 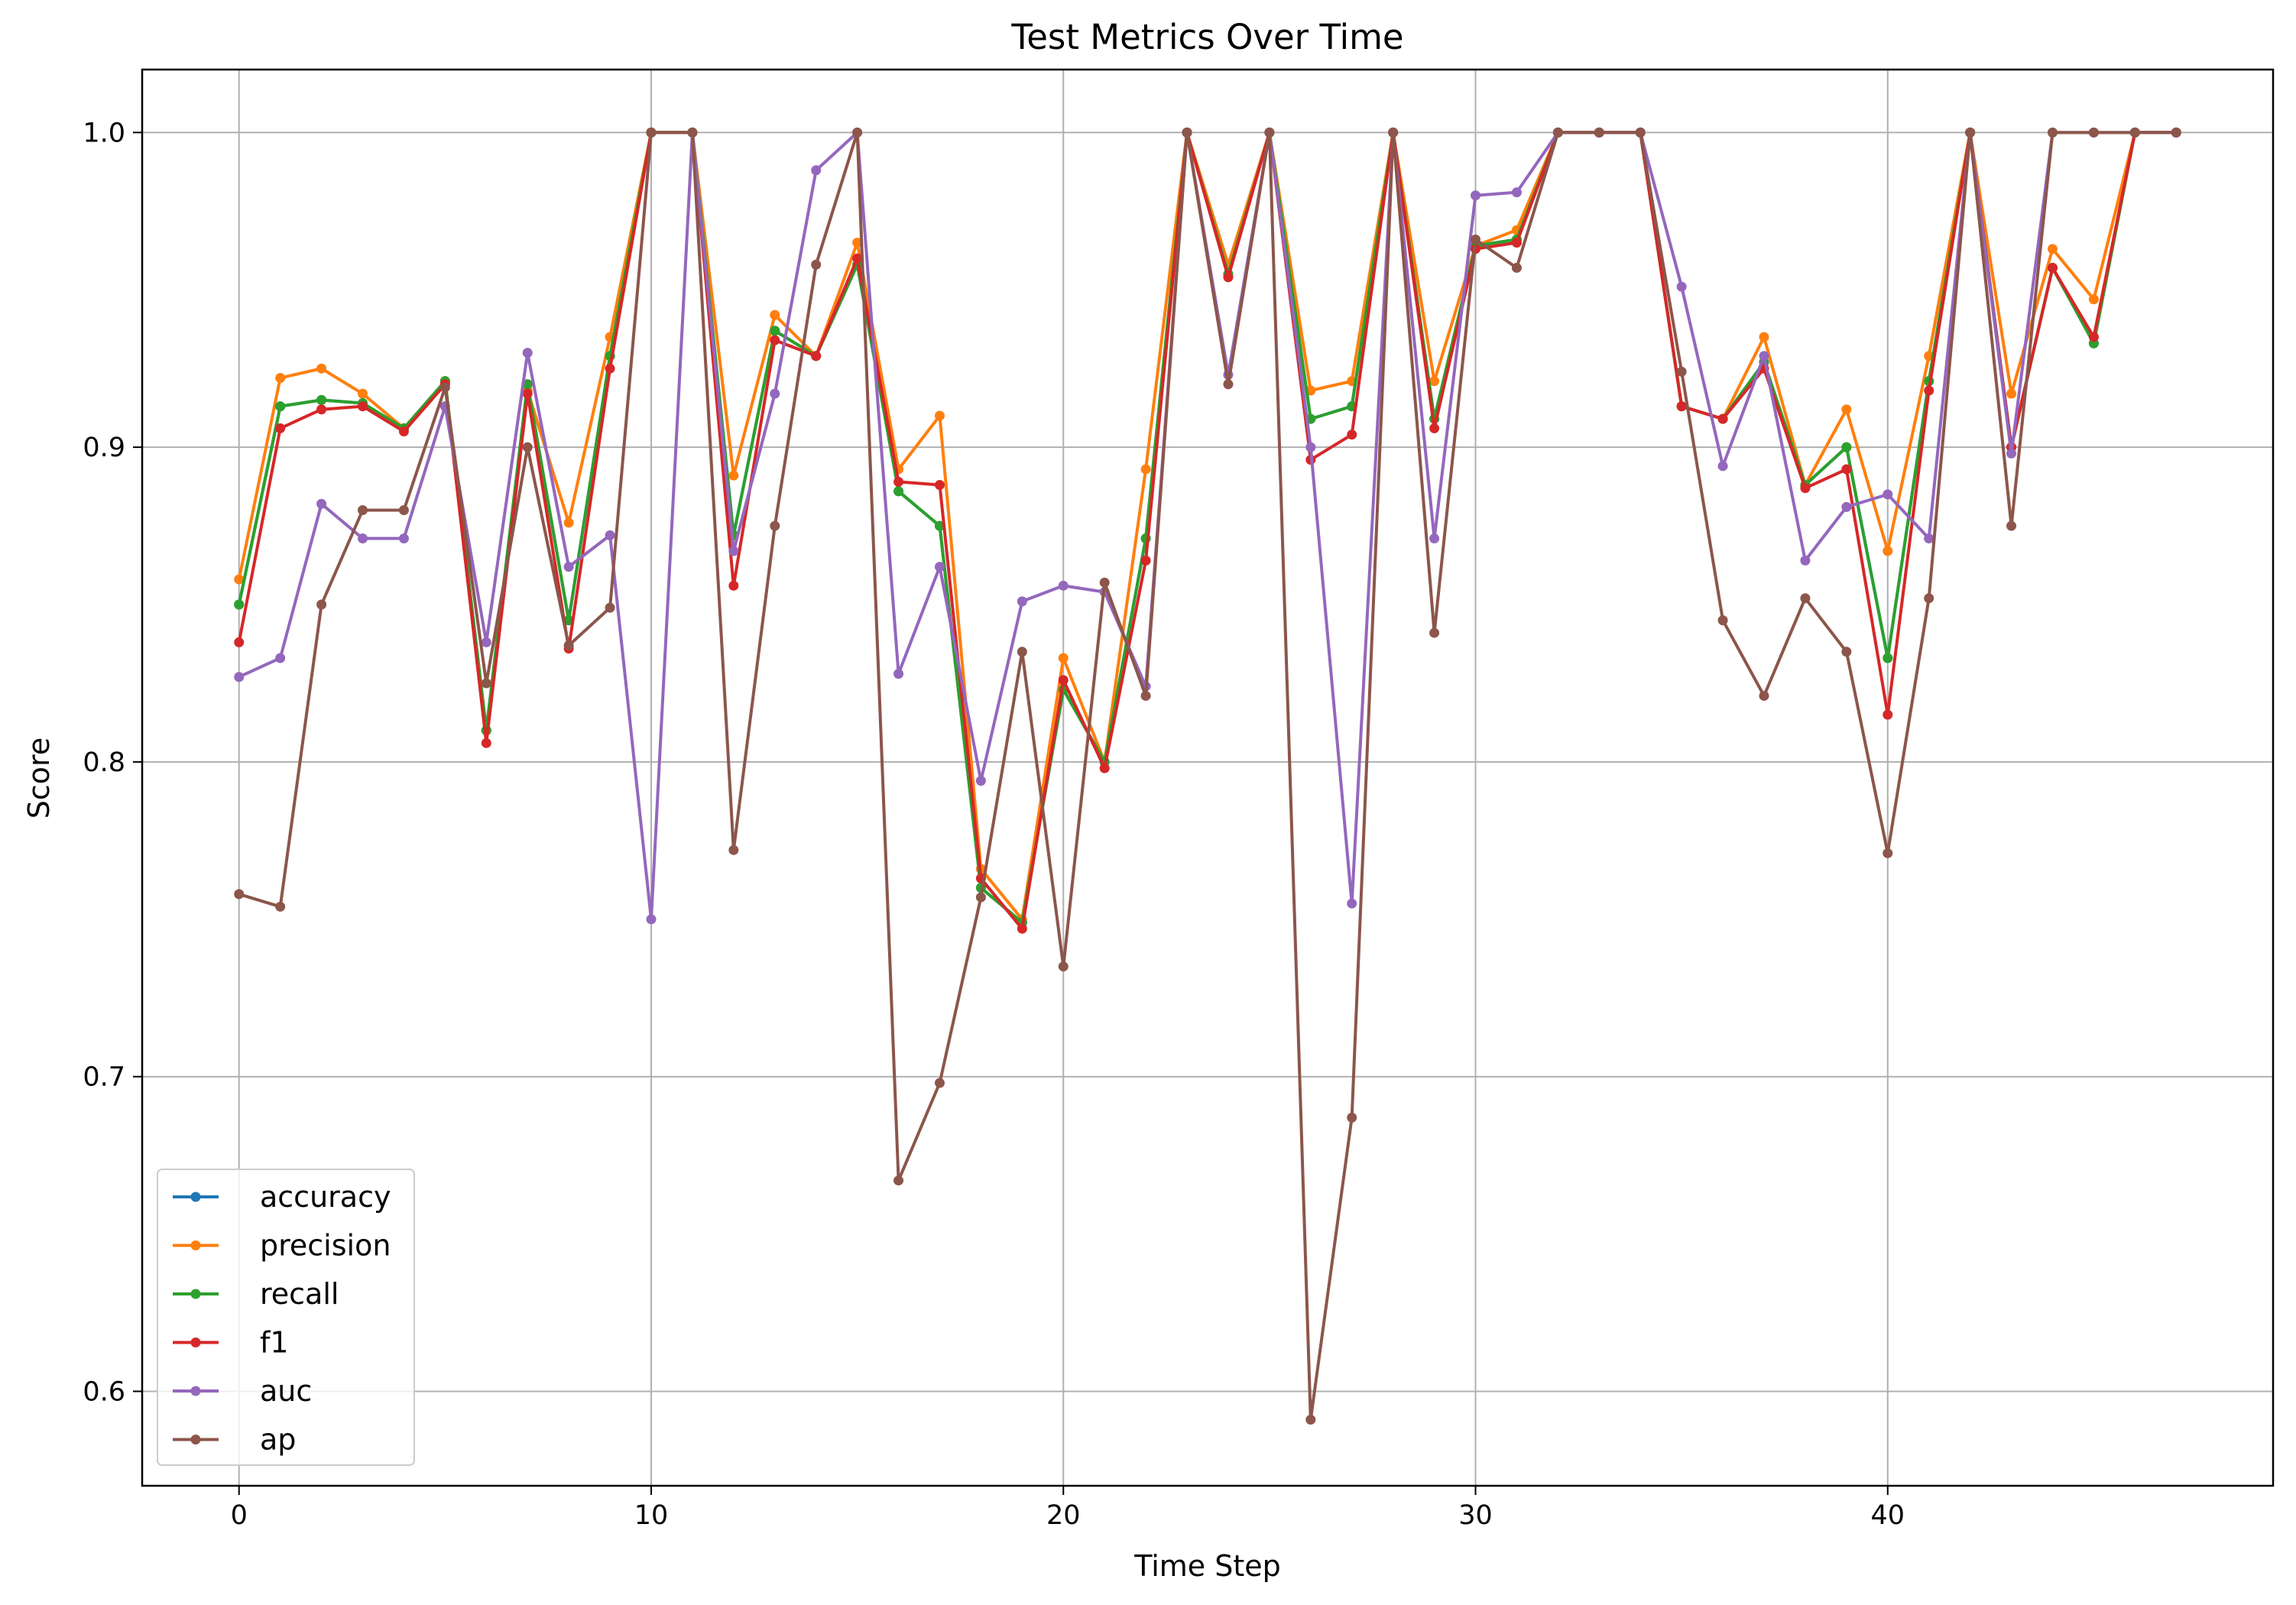 What do you see at coordinates (286, 1391) in the screenshot?
I see `legend-label-auc: auc` at bounding box center [286, 1391].